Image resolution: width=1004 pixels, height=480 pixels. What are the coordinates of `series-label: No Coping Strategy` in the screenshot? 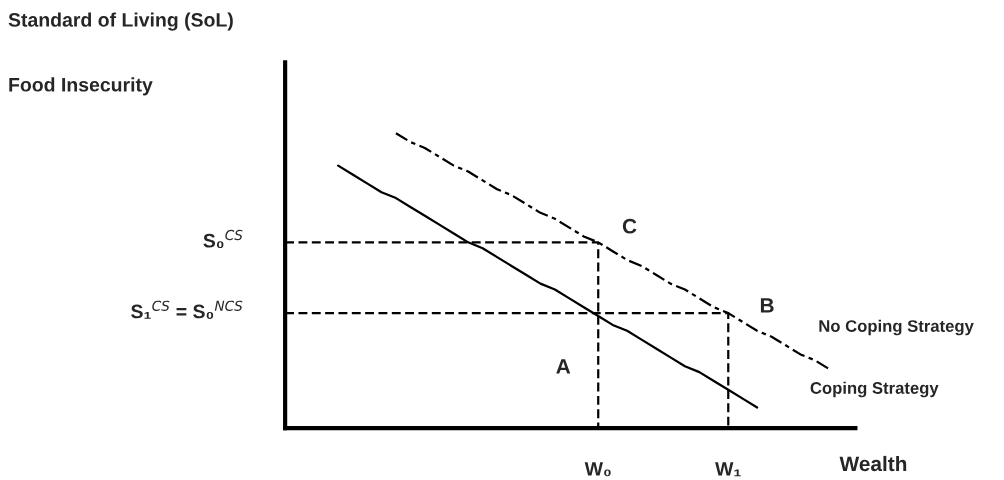 It's located at (896, 327).